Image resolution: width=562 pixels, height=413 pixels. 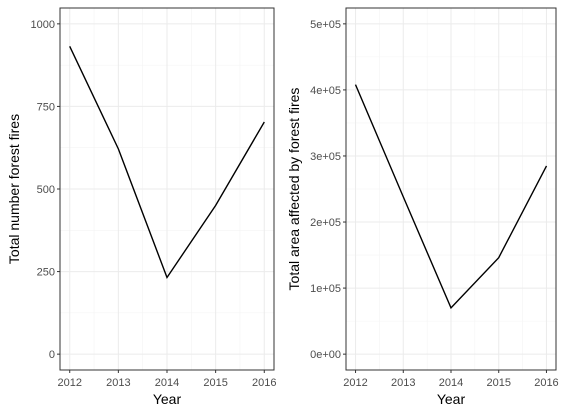 I want to click on y-tick-label: 250, so click(x=46, y=273).